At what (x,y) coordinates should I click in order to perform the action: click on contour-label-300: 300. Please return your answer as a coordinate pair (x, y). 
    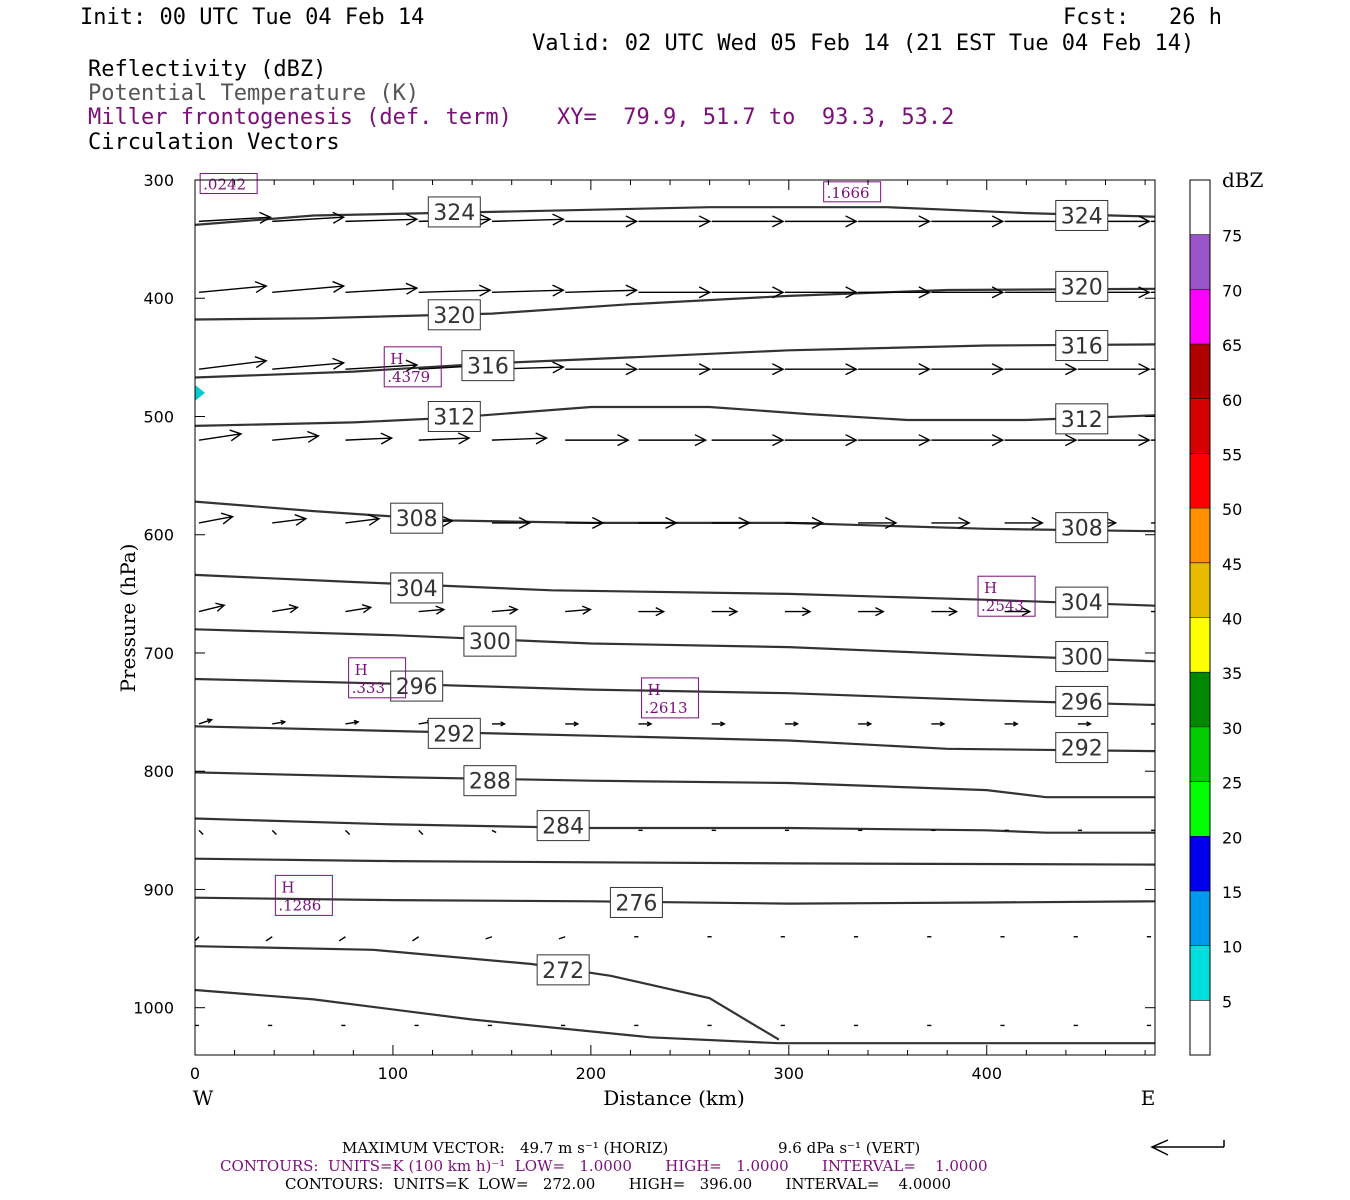
    Looking at the image, I should click on (490, 642).